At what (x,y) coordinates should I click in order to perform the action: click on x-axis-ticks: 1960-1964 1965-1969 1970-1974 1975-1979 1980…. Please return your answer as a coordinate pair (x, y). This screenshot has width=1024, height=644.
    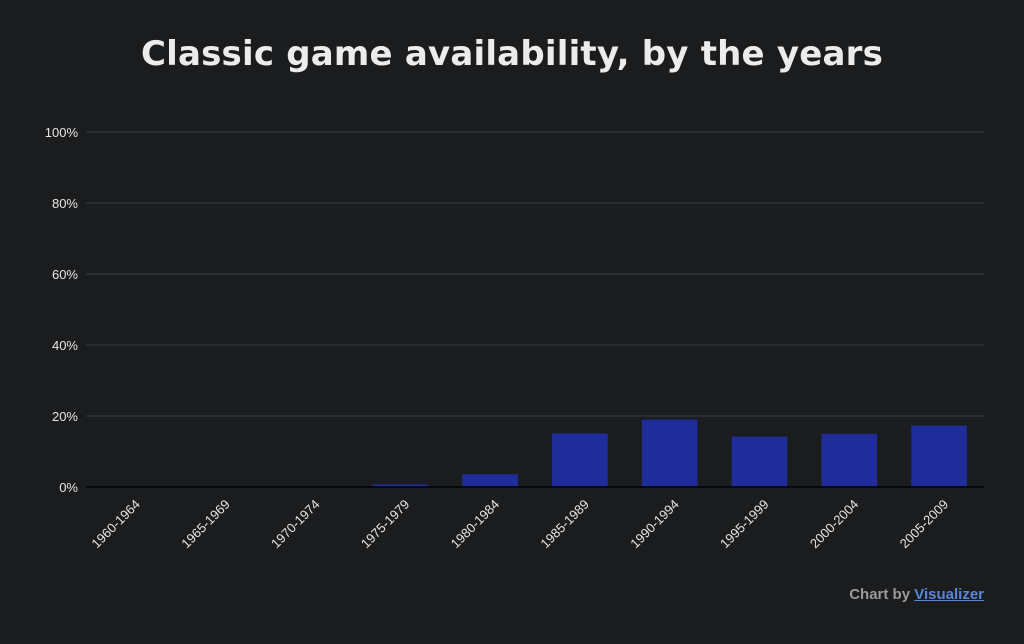
    Looking at the image, I should click on (519, 524).